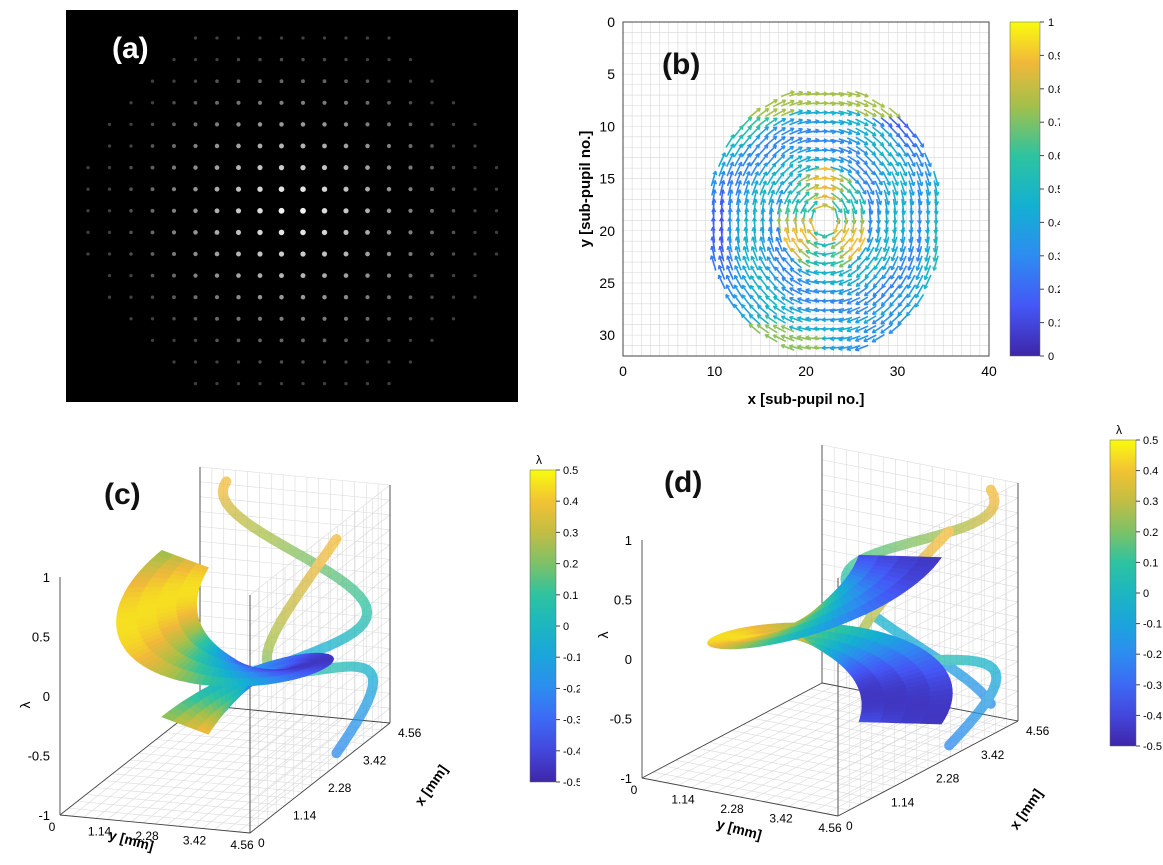  What do you see at coordinates (585, 189) in the screenshot?
I see `y-axis-label: y [sub-pupil no.]` at bounding box center [585, 189].